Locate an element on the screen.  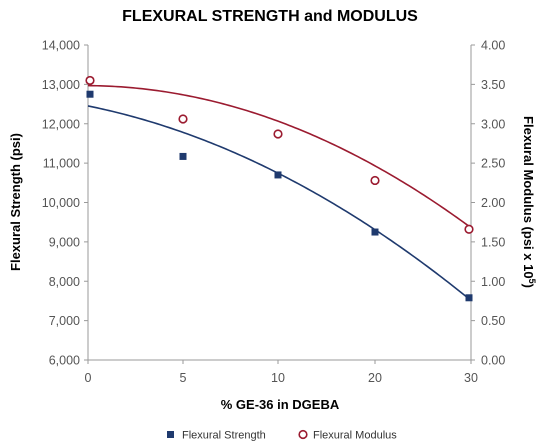
right-y-tick-label: 2.50 is located at coordinates (493, 164).